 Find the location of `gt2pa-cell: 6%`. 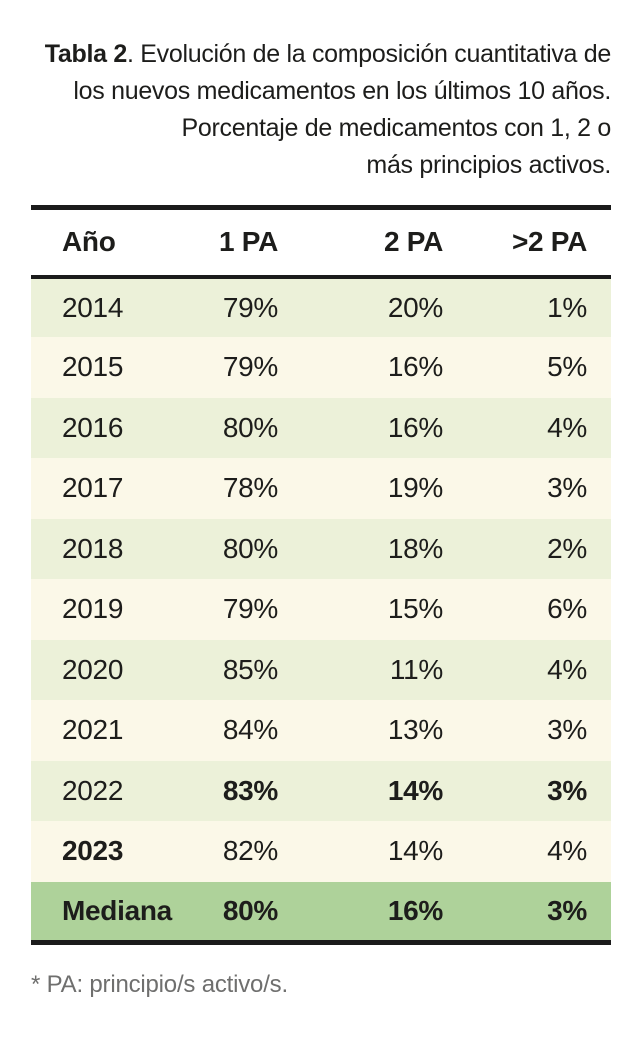

gt2pa-cell: 6% is located at coordinates (539, 609).